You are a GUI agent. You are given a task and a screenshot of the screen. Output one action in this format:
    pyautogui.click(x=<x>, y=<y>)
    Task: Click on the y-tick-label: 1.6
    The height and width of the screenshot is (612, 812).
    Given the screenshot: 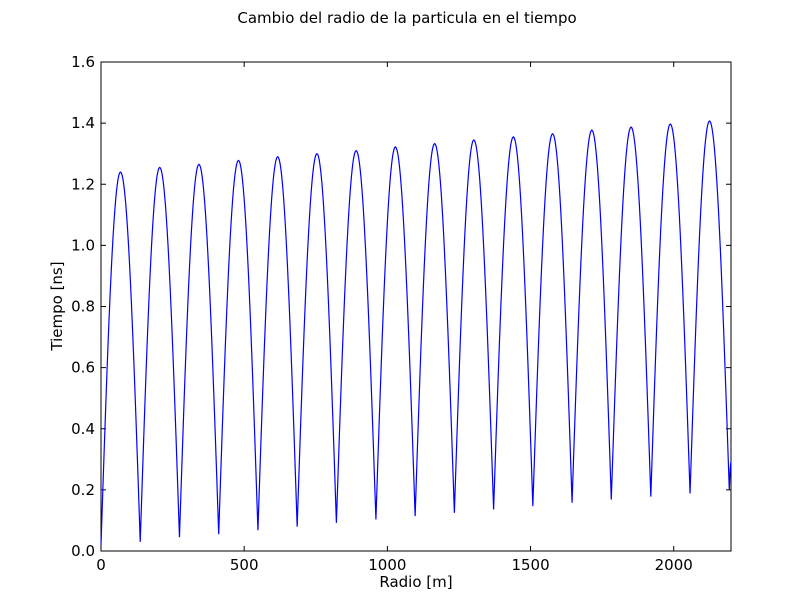 What is the action you would take?
    pyautogui.click(x=83, y=62)
    